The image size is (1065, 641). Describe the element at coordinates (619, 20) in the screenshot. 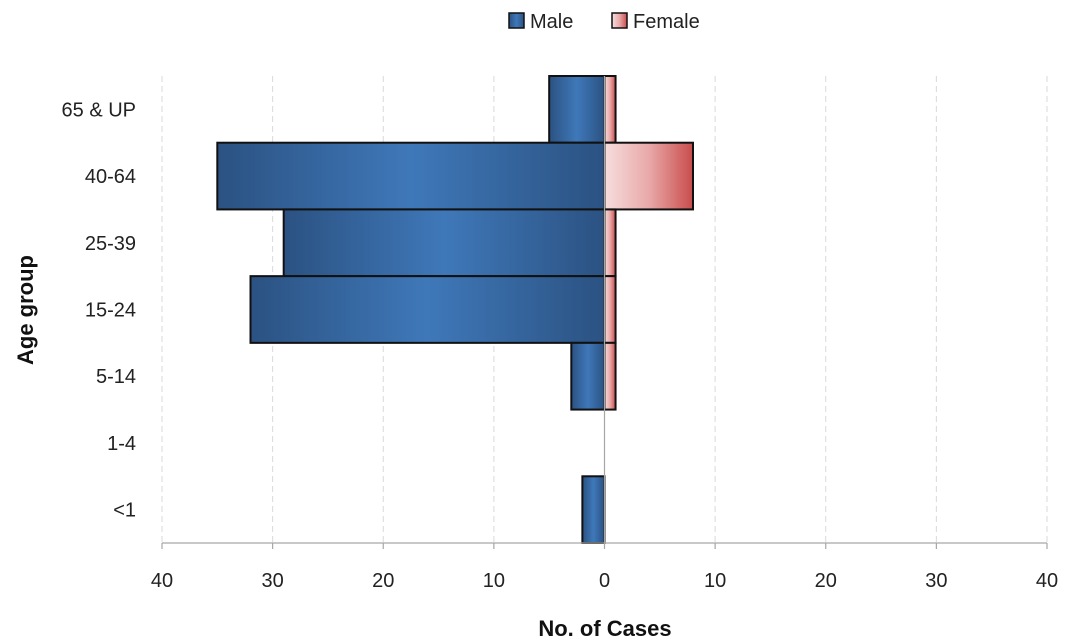

I see `legend-swatch-female` at that location.